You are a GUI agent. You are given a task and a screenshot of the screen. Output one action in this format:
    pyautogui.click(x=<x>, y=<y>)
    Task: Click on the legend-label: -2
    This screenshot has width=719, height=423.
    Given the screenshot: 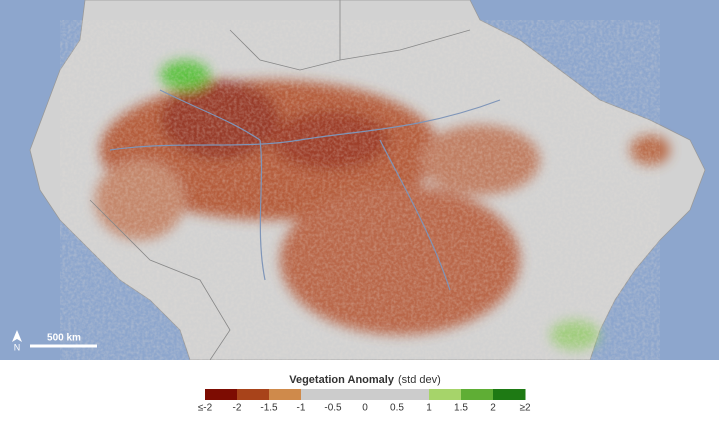 What is the action you would take?
    pyautogui.click(x=237, y=408)
    